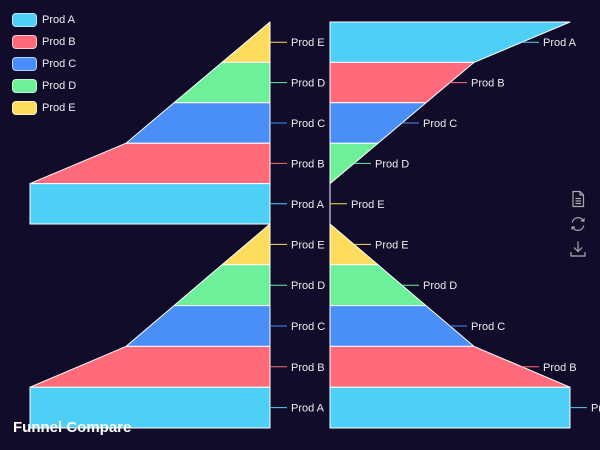 The width and height of the screenshot is (600, 450). I want to click on funnel-2-label-prod-e: Prod E, so click(308, 245).